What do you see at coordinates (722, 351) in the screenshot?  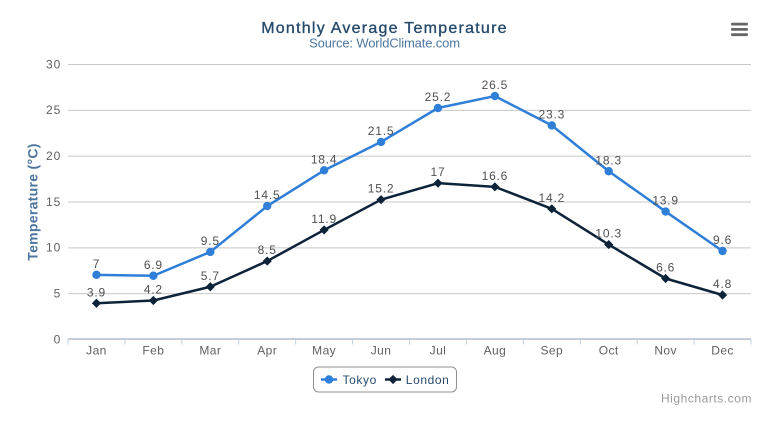 I see `svg-text: Dec` at bounding box center [722, 351].